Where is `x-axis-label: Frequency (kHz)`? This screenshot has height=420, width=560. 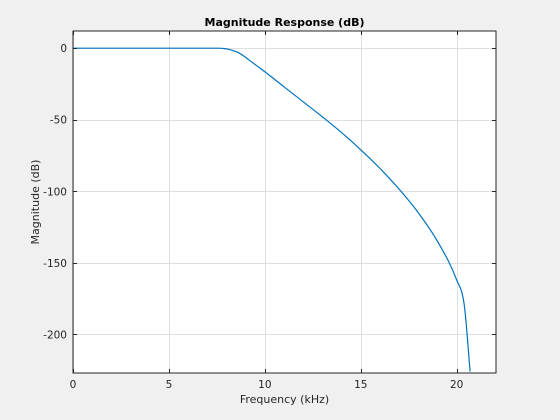 x-axis-label: Frequency (kHz) is located at coordinates (284, 399).